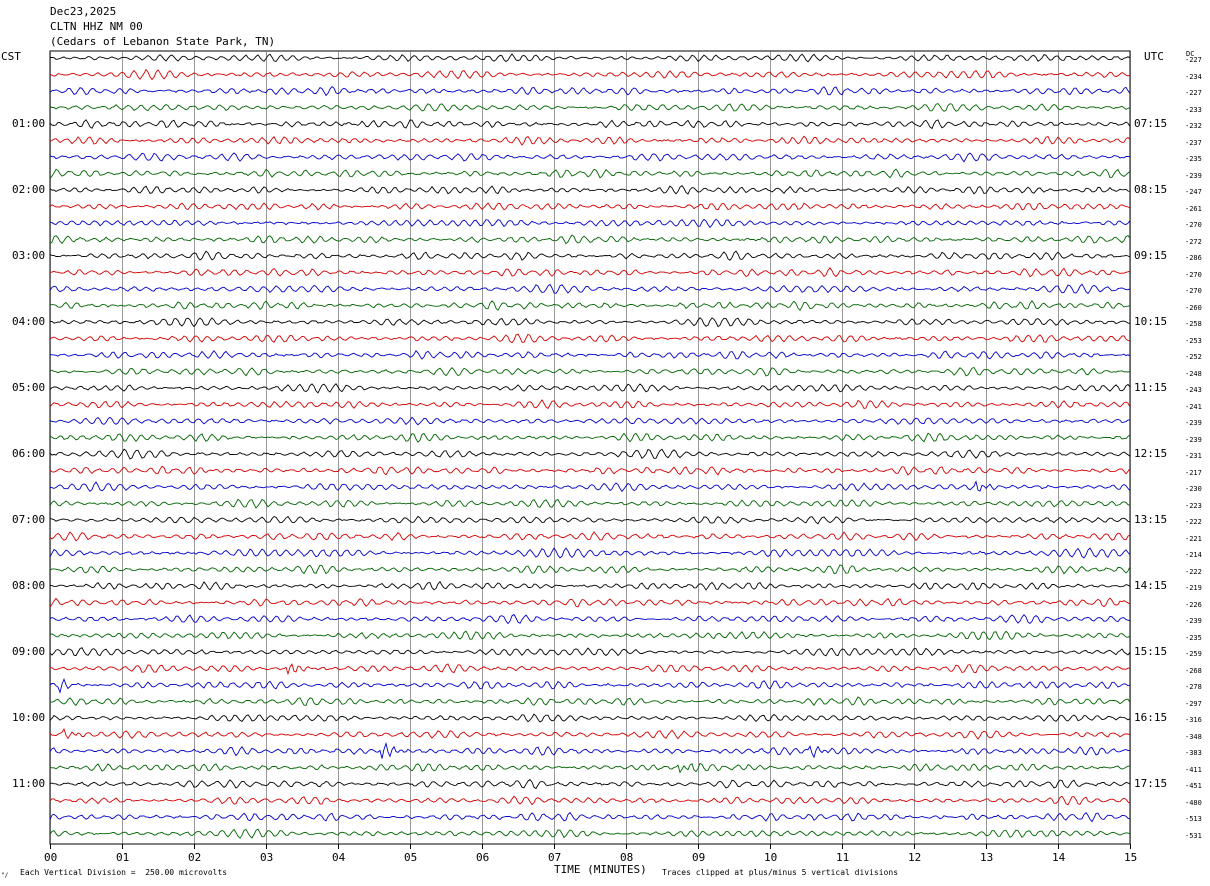 This screenshot has height=886, width=1210. What do you see at coordinates (1193, 753) in the screenshot?
I see `dc-offset-label: -383` at bounding box center [1193, 753].